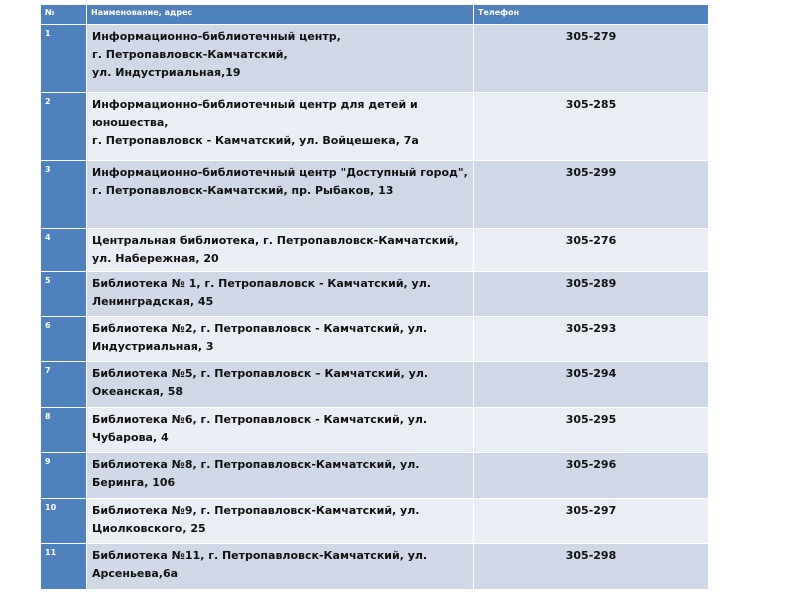  I want to click on phone-number: 305-279, so click(591, 58).